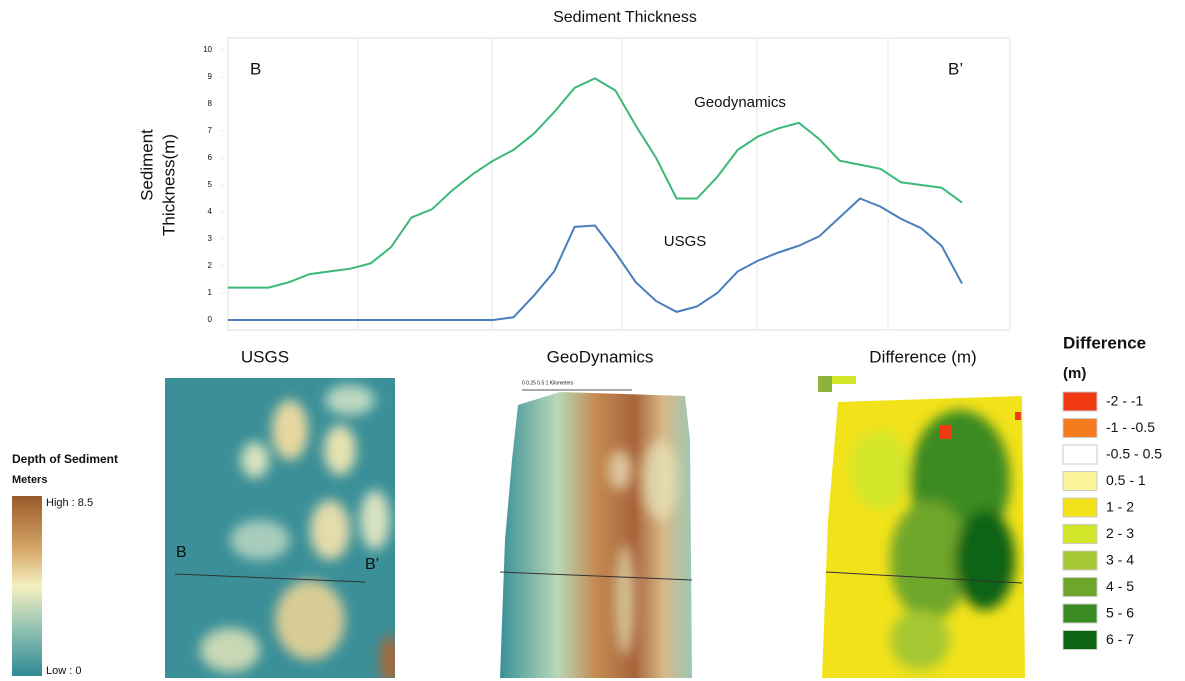 The image size is (1185, 681). Describe the element at coordinates (210, 211) in the screenshot. I see `y-tick-label: 4` at that location.